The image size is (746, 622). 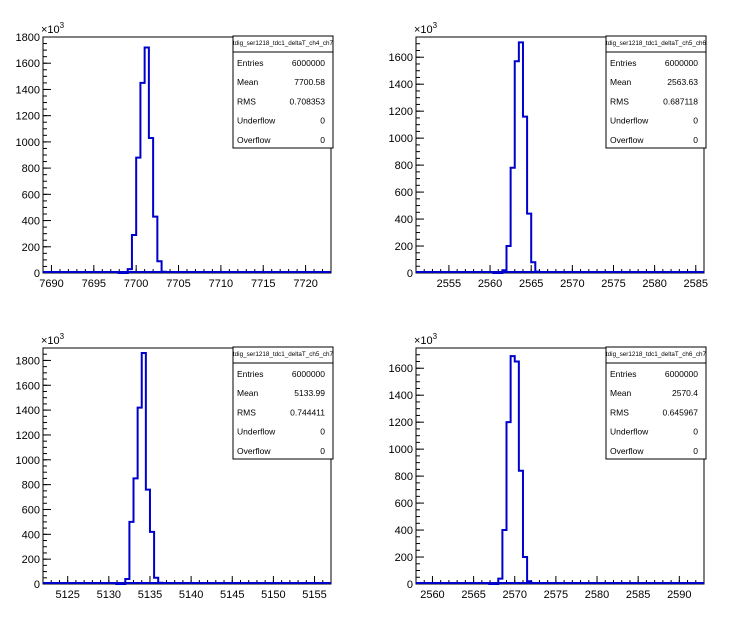 I want to click on stats-value: 5133.99, so click(x=309, y=393).